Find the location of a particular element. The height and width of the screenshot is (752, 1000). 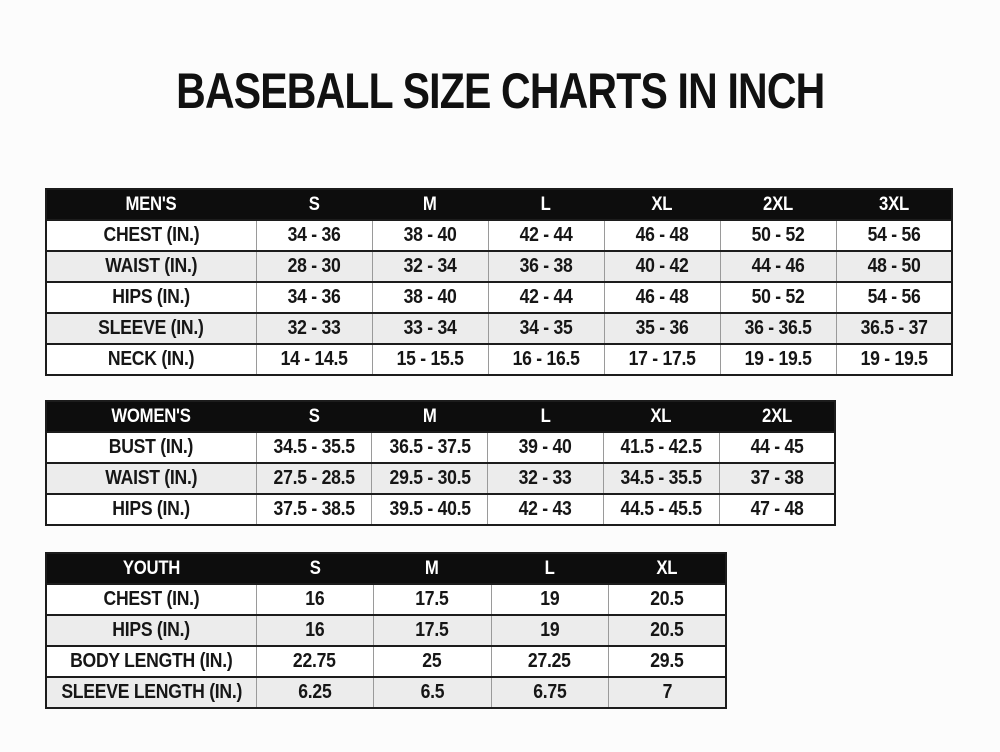

size-value: 36.5 - 37.5 is located at coordinates (429, 447).